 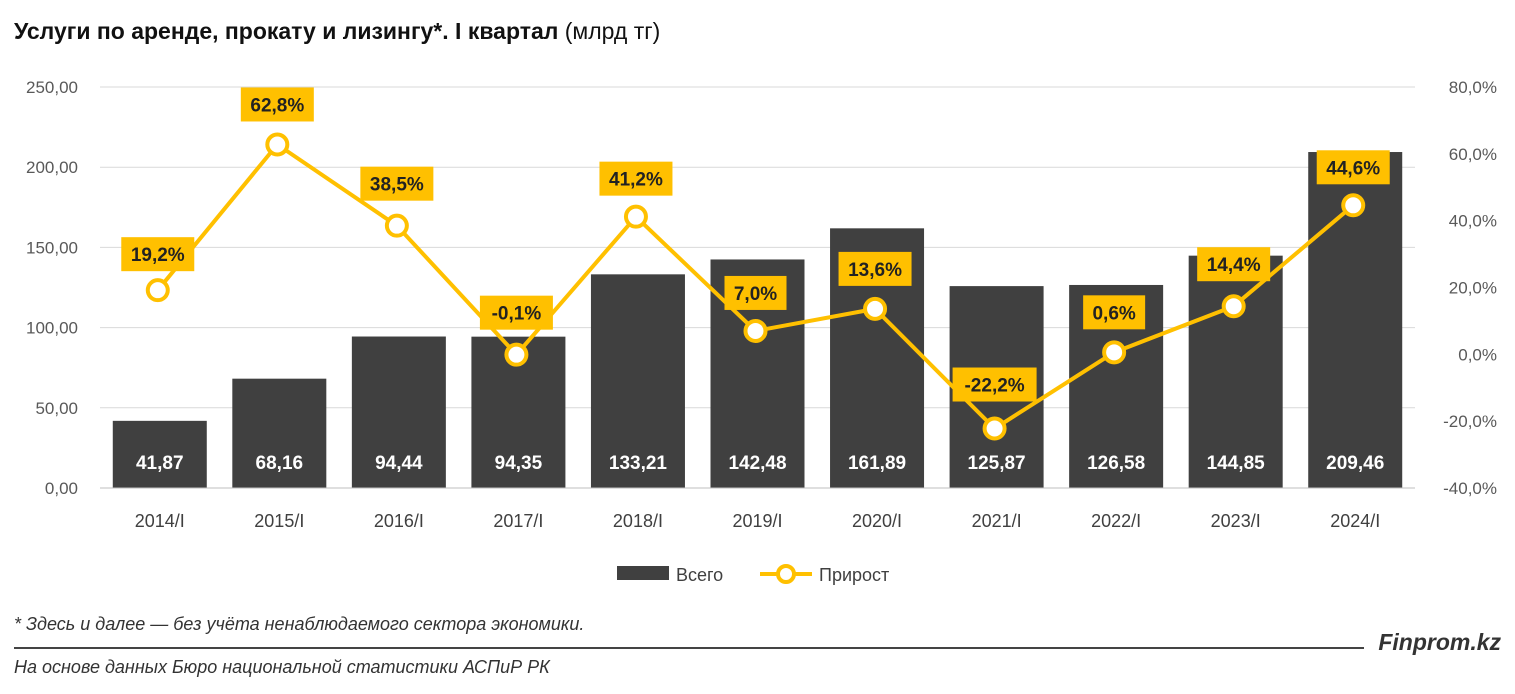 I want to click on x-tick-label: 2021/I, so click(x=997, y=521).